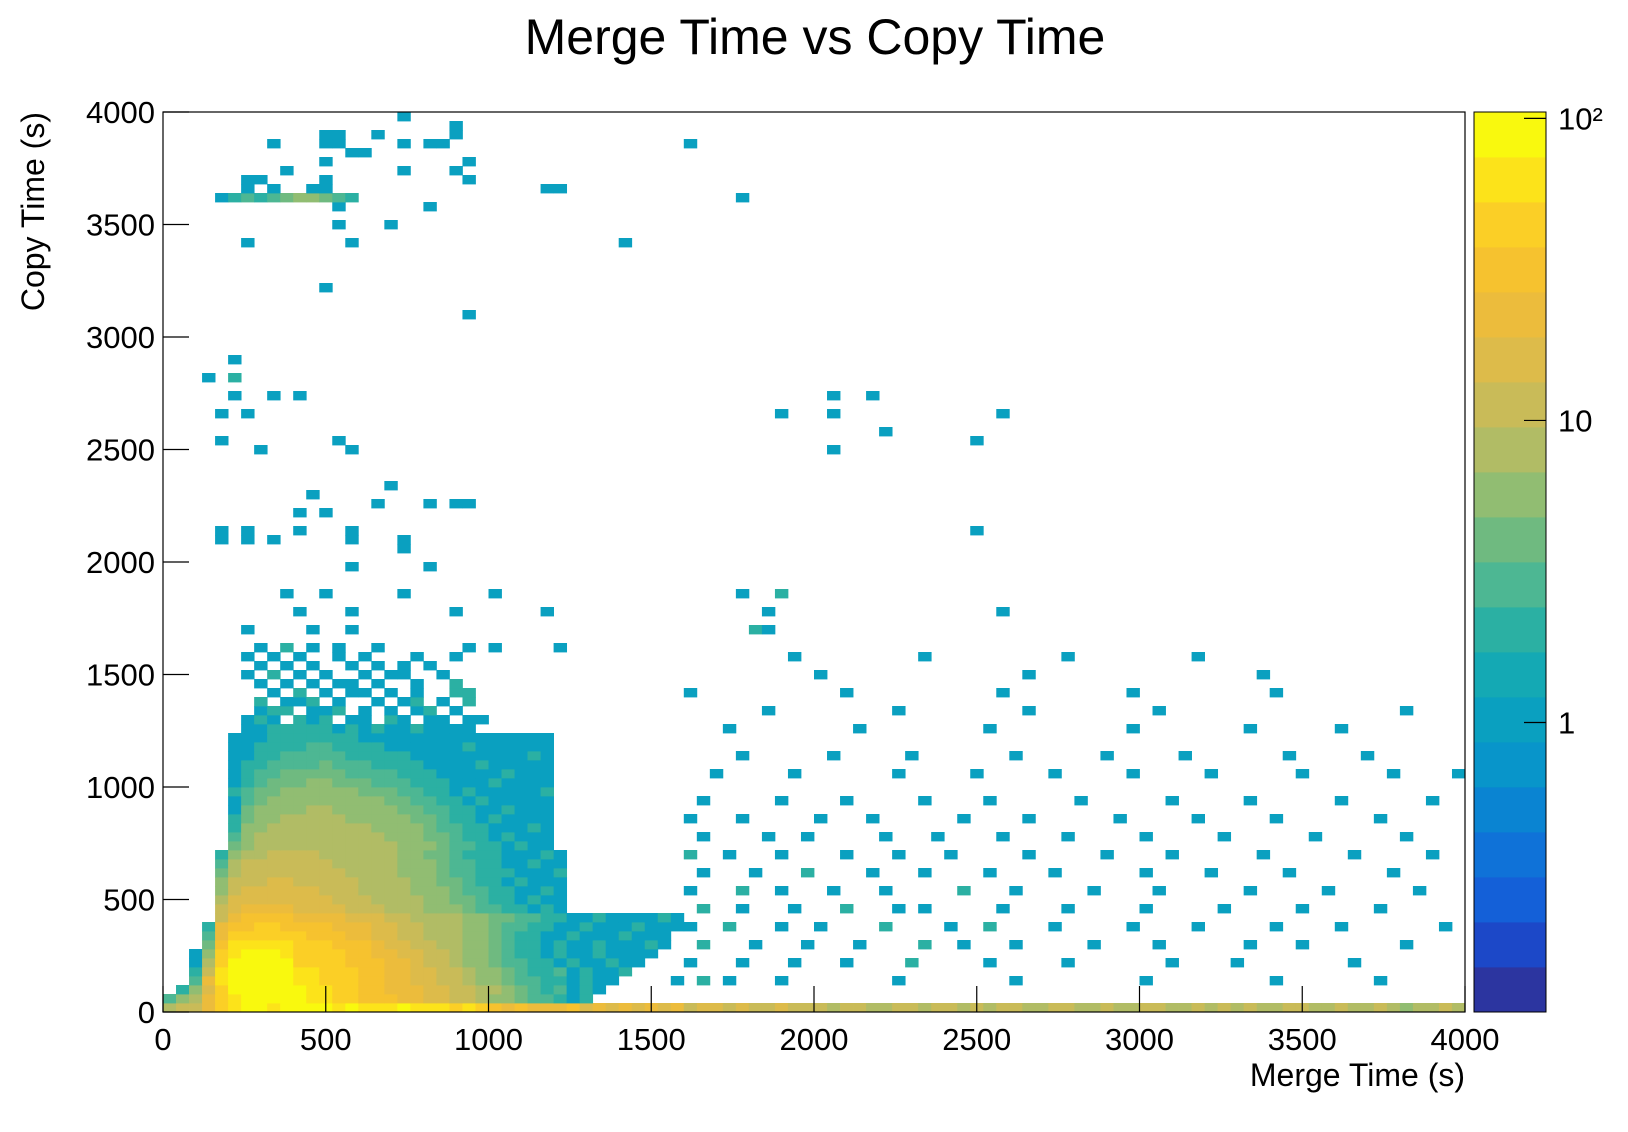 This screenshot has height=1132, width=1628. Describe the element at coordinates (120, 112) in the screenshot. I see `y-tick-label: 4000` at that location.